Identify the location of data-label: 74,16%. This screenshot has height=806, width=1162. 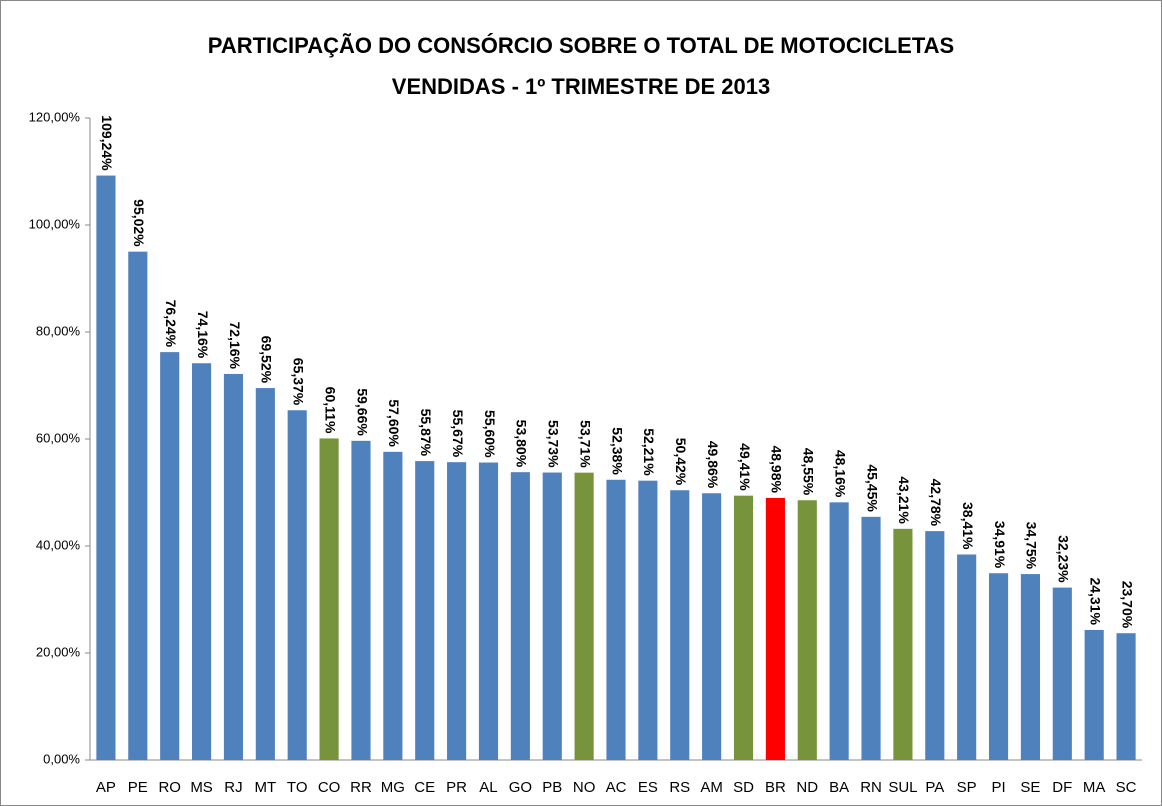
(203, 335).